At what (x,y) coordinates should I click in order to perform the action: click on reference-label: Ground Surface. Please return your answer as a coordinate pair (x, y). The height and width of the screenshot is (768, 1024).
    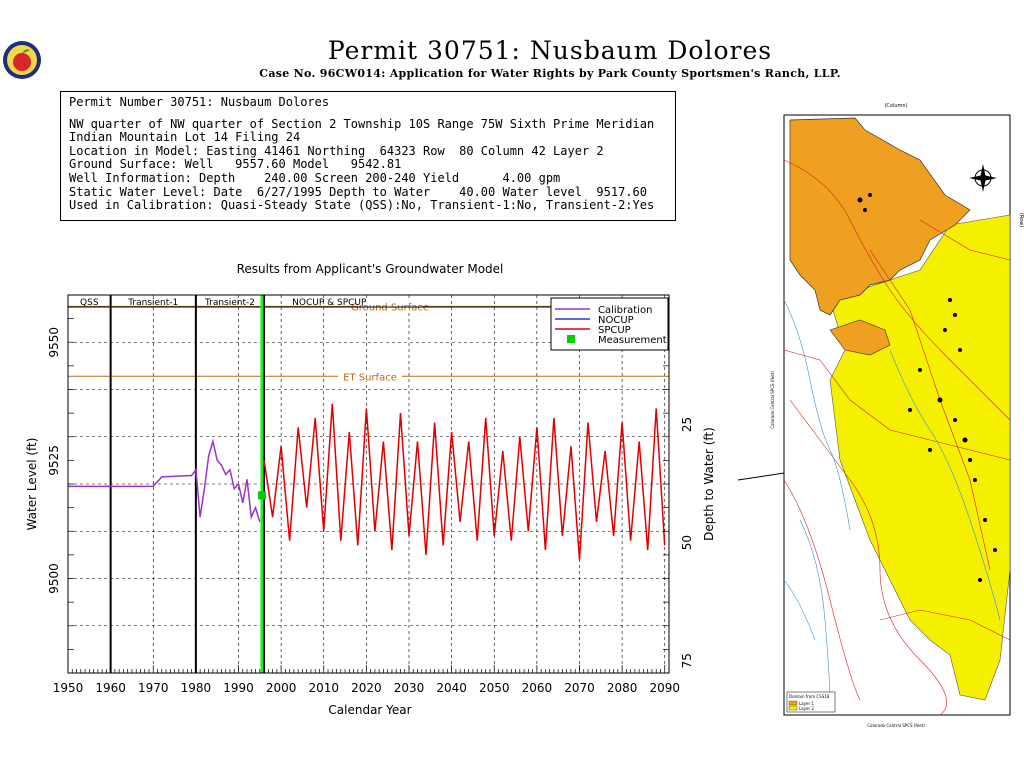
    Looking at the image, I should click on (390, 307).